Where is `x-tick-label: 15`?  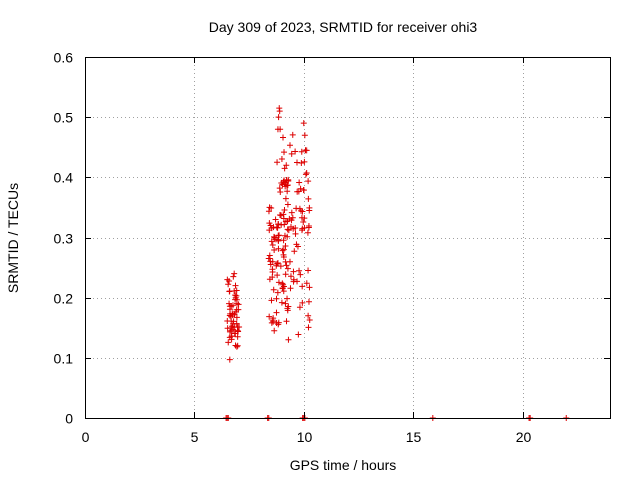
x-tick-label: 15 is located at coordinates (414, 437).